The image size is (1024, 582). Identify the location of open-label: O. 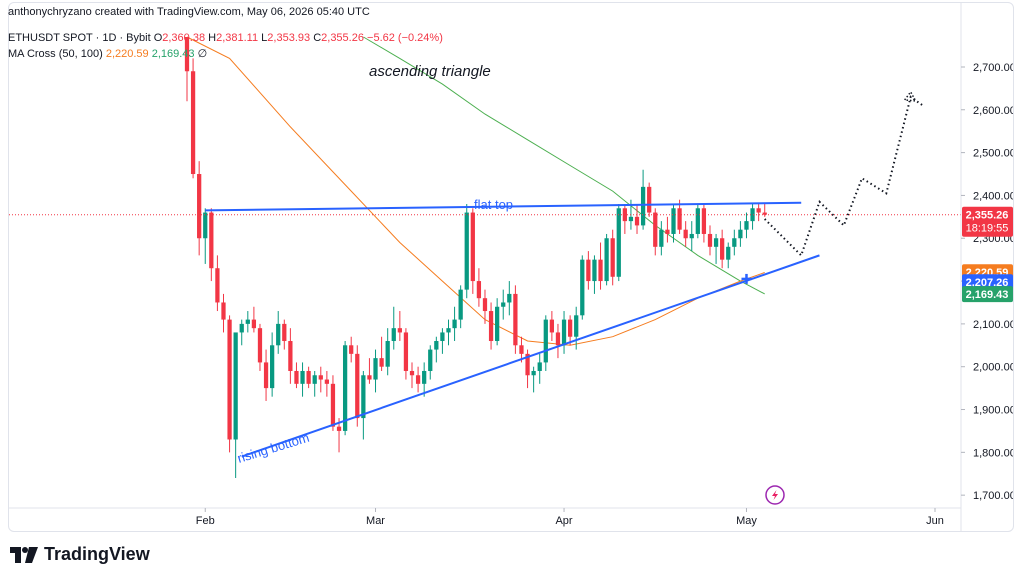
(158, 38).